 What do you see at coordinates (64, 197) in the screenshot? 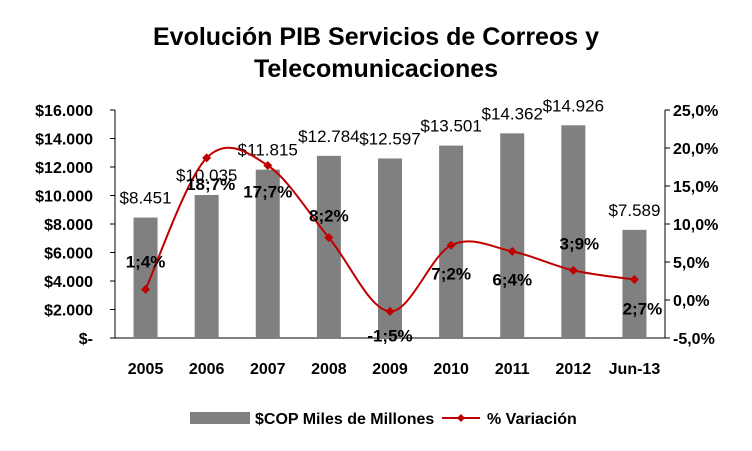
I see `left-axis-tick-label: $10.000` at bounding box center [64, 197].